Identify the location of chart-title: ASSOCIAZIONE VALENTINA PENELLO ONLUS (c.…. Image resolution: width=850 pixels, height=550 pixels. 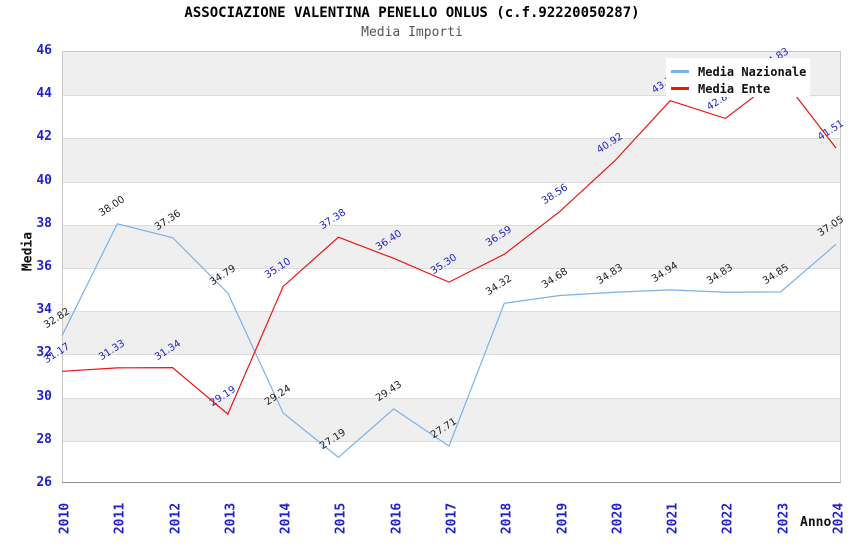
(412, 13).